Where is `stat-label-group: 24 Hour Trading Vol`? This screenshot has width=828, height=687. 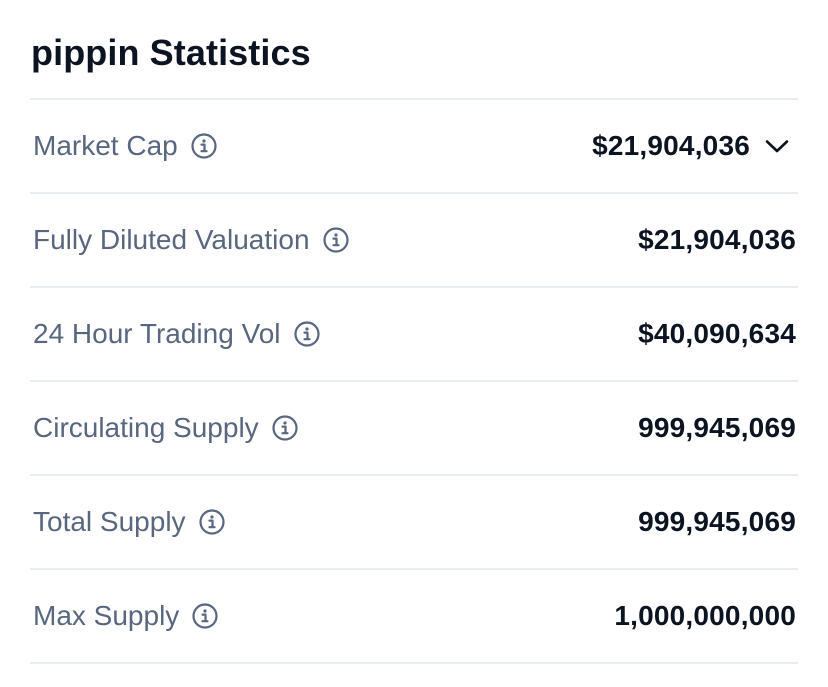 stat-label-group: 24 Hour Trading Vol is located at coordinates (175, 334).